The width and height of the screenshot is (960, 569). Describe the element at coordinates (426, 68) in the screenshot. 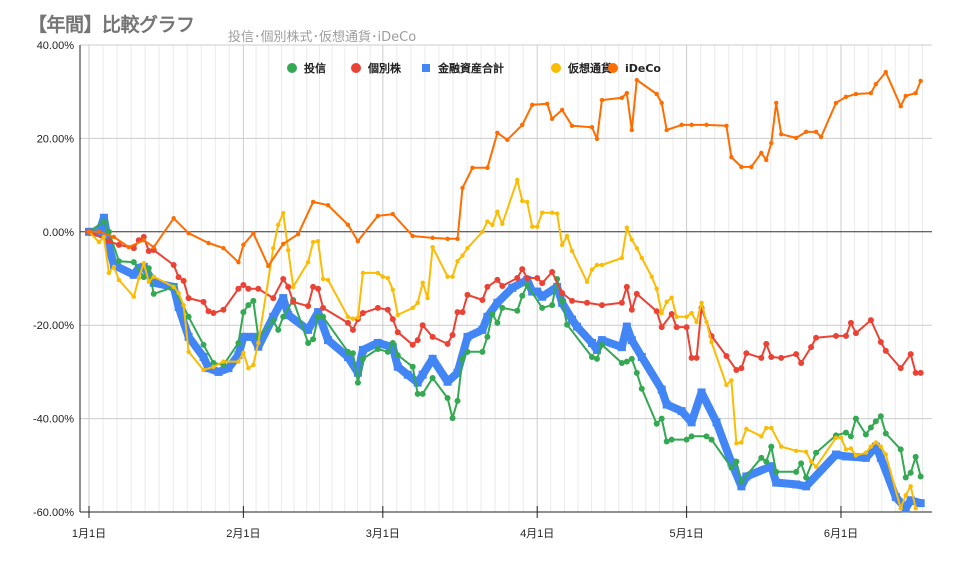

I see `legend-square-icon` at that location.